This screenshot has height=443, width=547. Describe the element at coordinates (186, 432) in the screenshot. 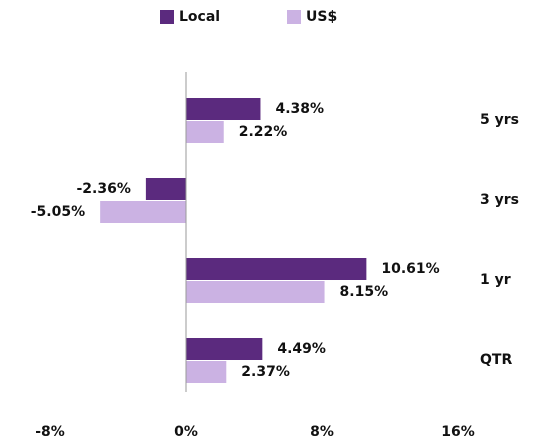

I see `x-tick-label: 0%` at that location.